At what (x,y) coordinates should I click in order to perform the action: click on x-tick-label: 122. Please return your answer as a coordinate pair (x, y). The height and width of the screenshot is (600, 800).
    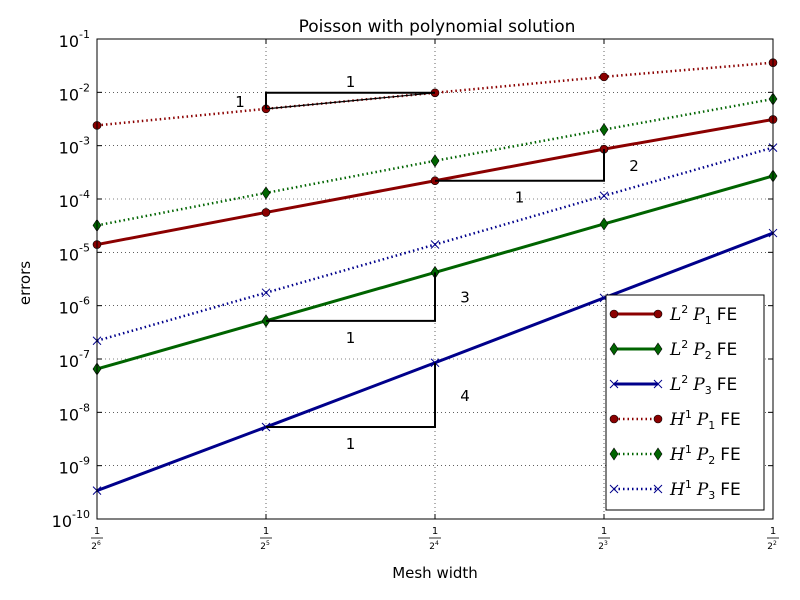
    Looking at the image, I should click on (773, 539).